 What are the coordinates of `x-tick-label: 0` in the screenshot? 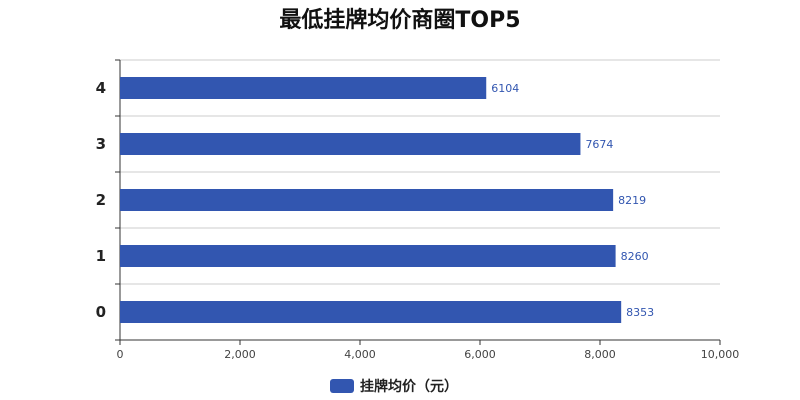 It's located at (120, 354).